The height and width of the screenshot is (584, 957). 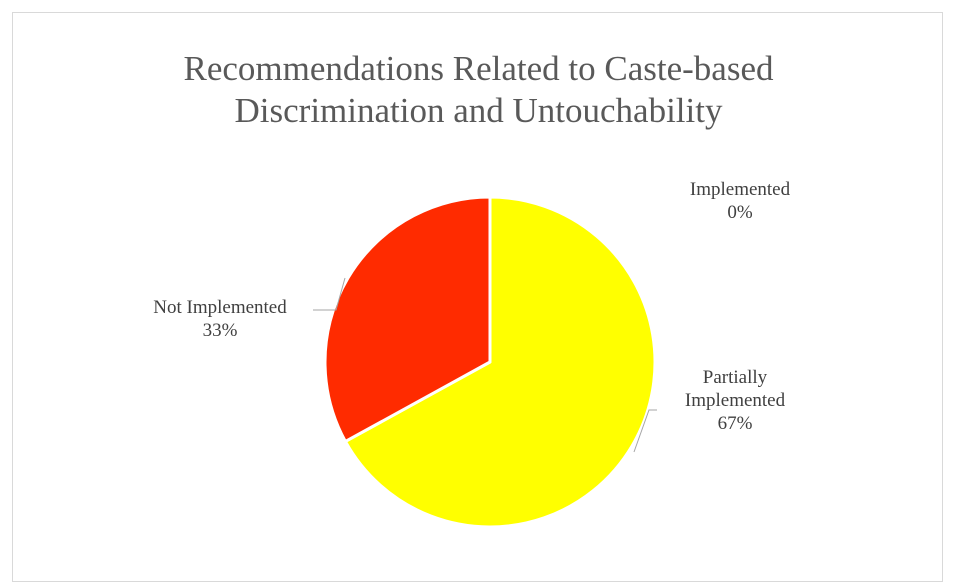 What do you see at coordinates (407, 319) in the screenshot?
I see `pie-slice-not-implemented` at bounding box center [407, 319].